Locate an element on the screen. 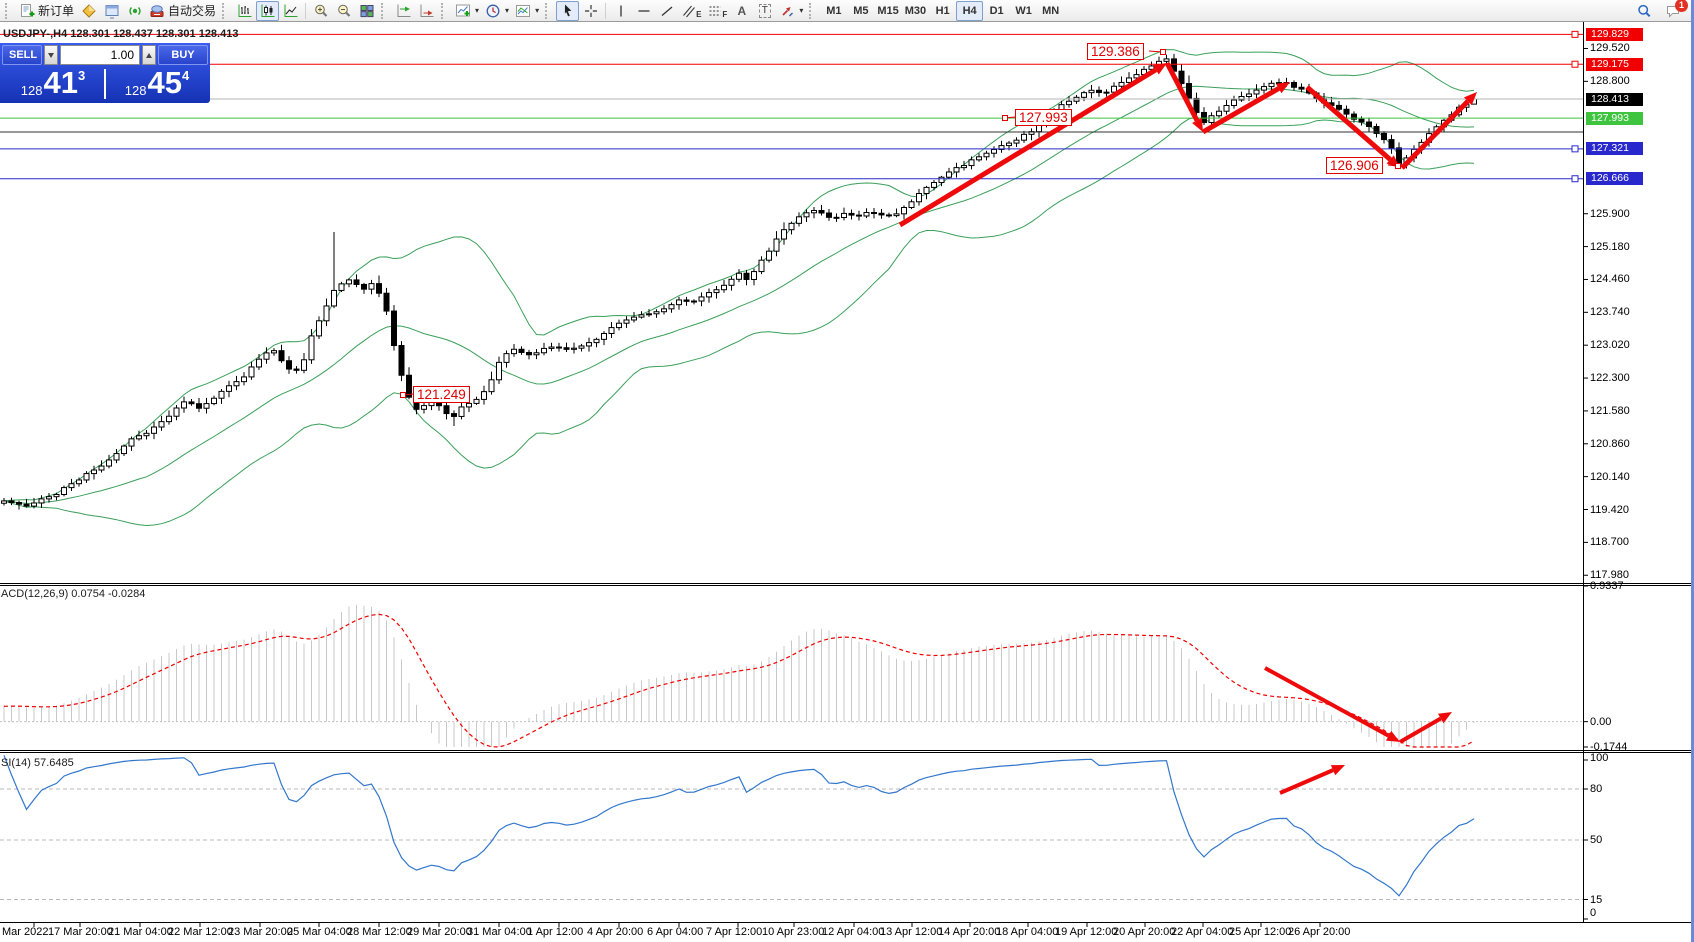 This screenshot has width=1694, height=942. price-annotation: 121.249 is located at coordinates (441, 394).